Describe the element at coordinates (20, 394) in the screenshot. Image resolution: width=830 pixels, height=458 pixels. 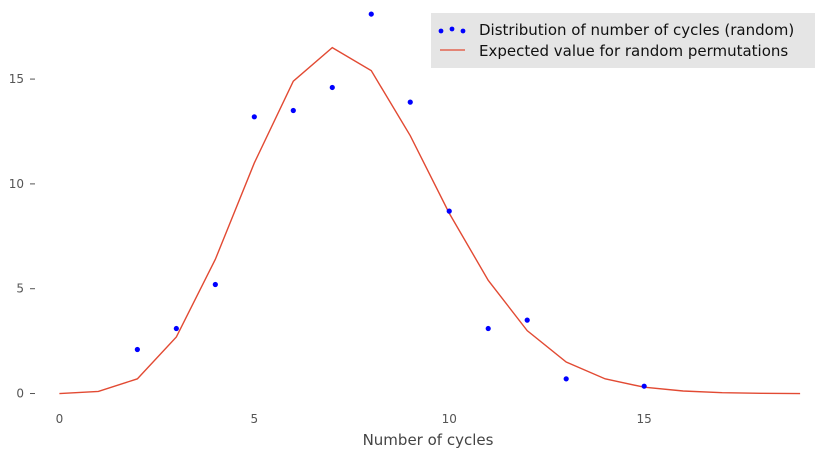
I see `y-tick-label: 0` at that location.